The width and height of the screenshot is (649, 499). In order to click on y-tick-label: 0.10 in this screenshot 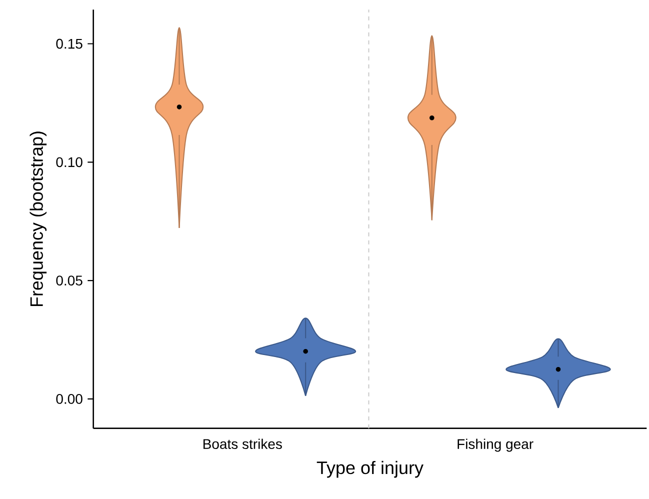, I will do `click(69, 162)`.